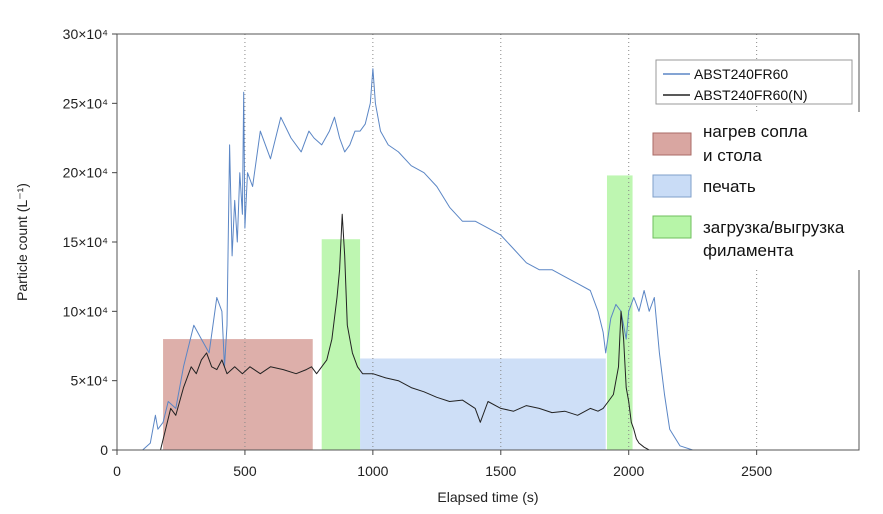 This screenshot has height=514, width=883. Describe the element at coordinates (774, 227) in the screenshot. I see `annotation-label-filament: загрузка/выгрузка` at that location.